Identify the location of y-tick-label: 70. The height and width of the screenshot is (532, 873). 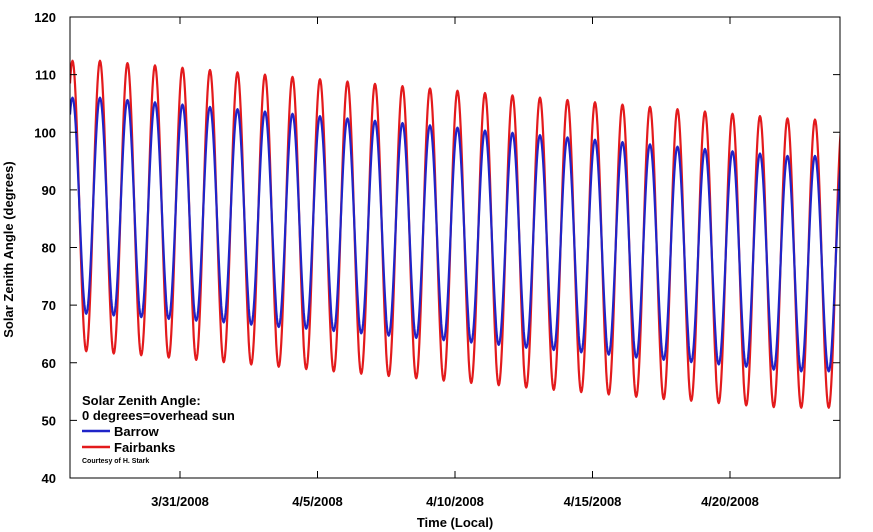
(49, 305).